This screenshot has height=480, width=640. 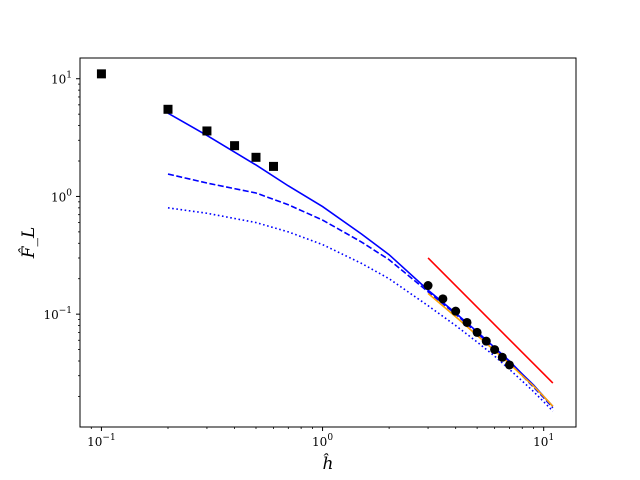 What do you see at coordinates (328, 463) in the screenshot?
I see `x-axis-label: ĥ` at bounding box center [328, 463].